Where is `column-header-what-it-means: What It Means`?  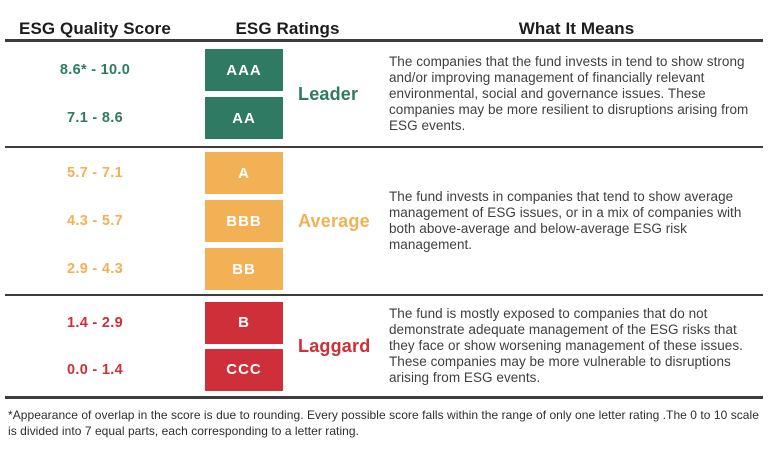 column-header-what-it-means: What It Means is located at coordinates (576, 28).